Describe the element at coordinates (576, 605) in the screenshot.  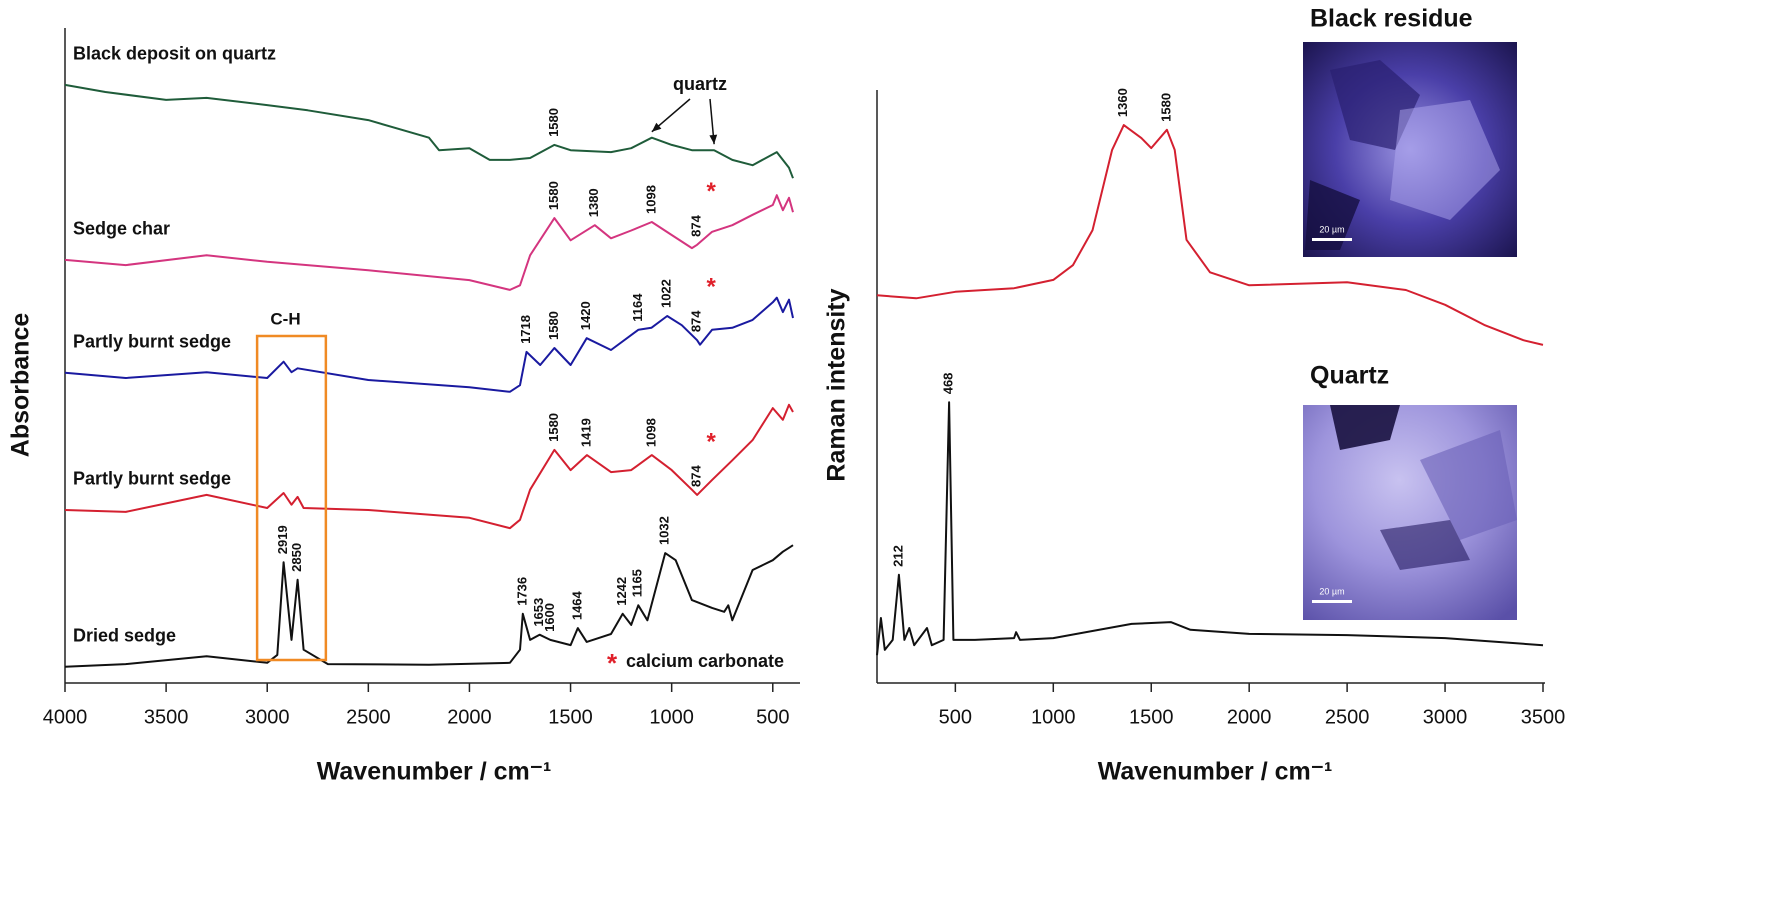
I see `peak-label: 1464` at that location.